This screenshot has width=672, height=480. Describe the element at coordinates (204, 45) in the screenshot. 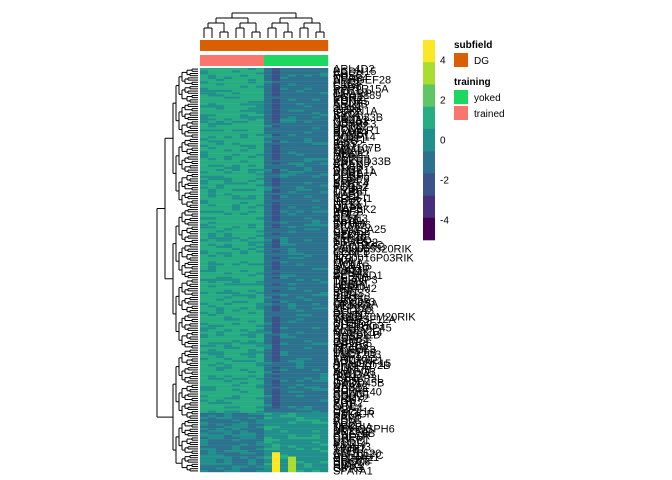

I see `annotation-cell-subfield` at that location.